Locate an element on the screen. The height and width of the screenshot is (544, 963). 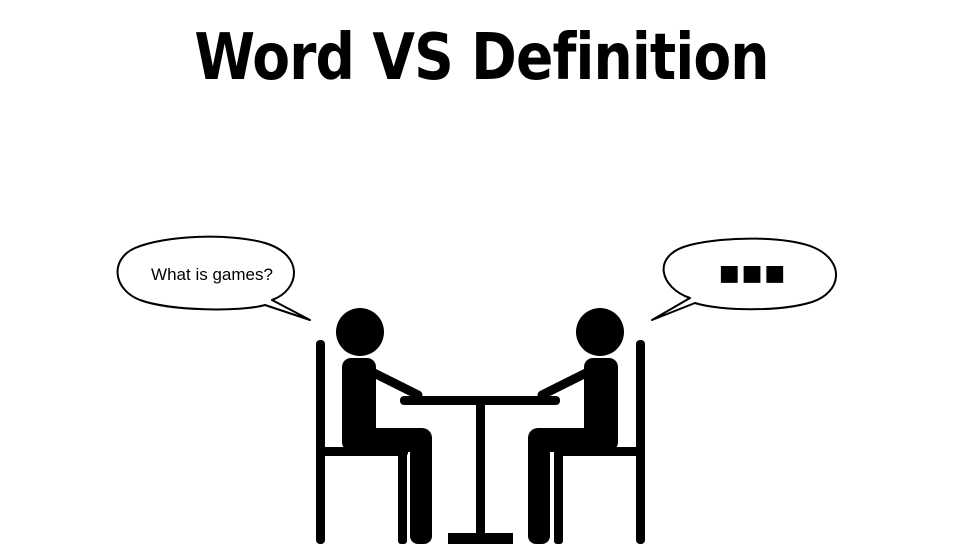
left-person is located at coordinates (384, 426).